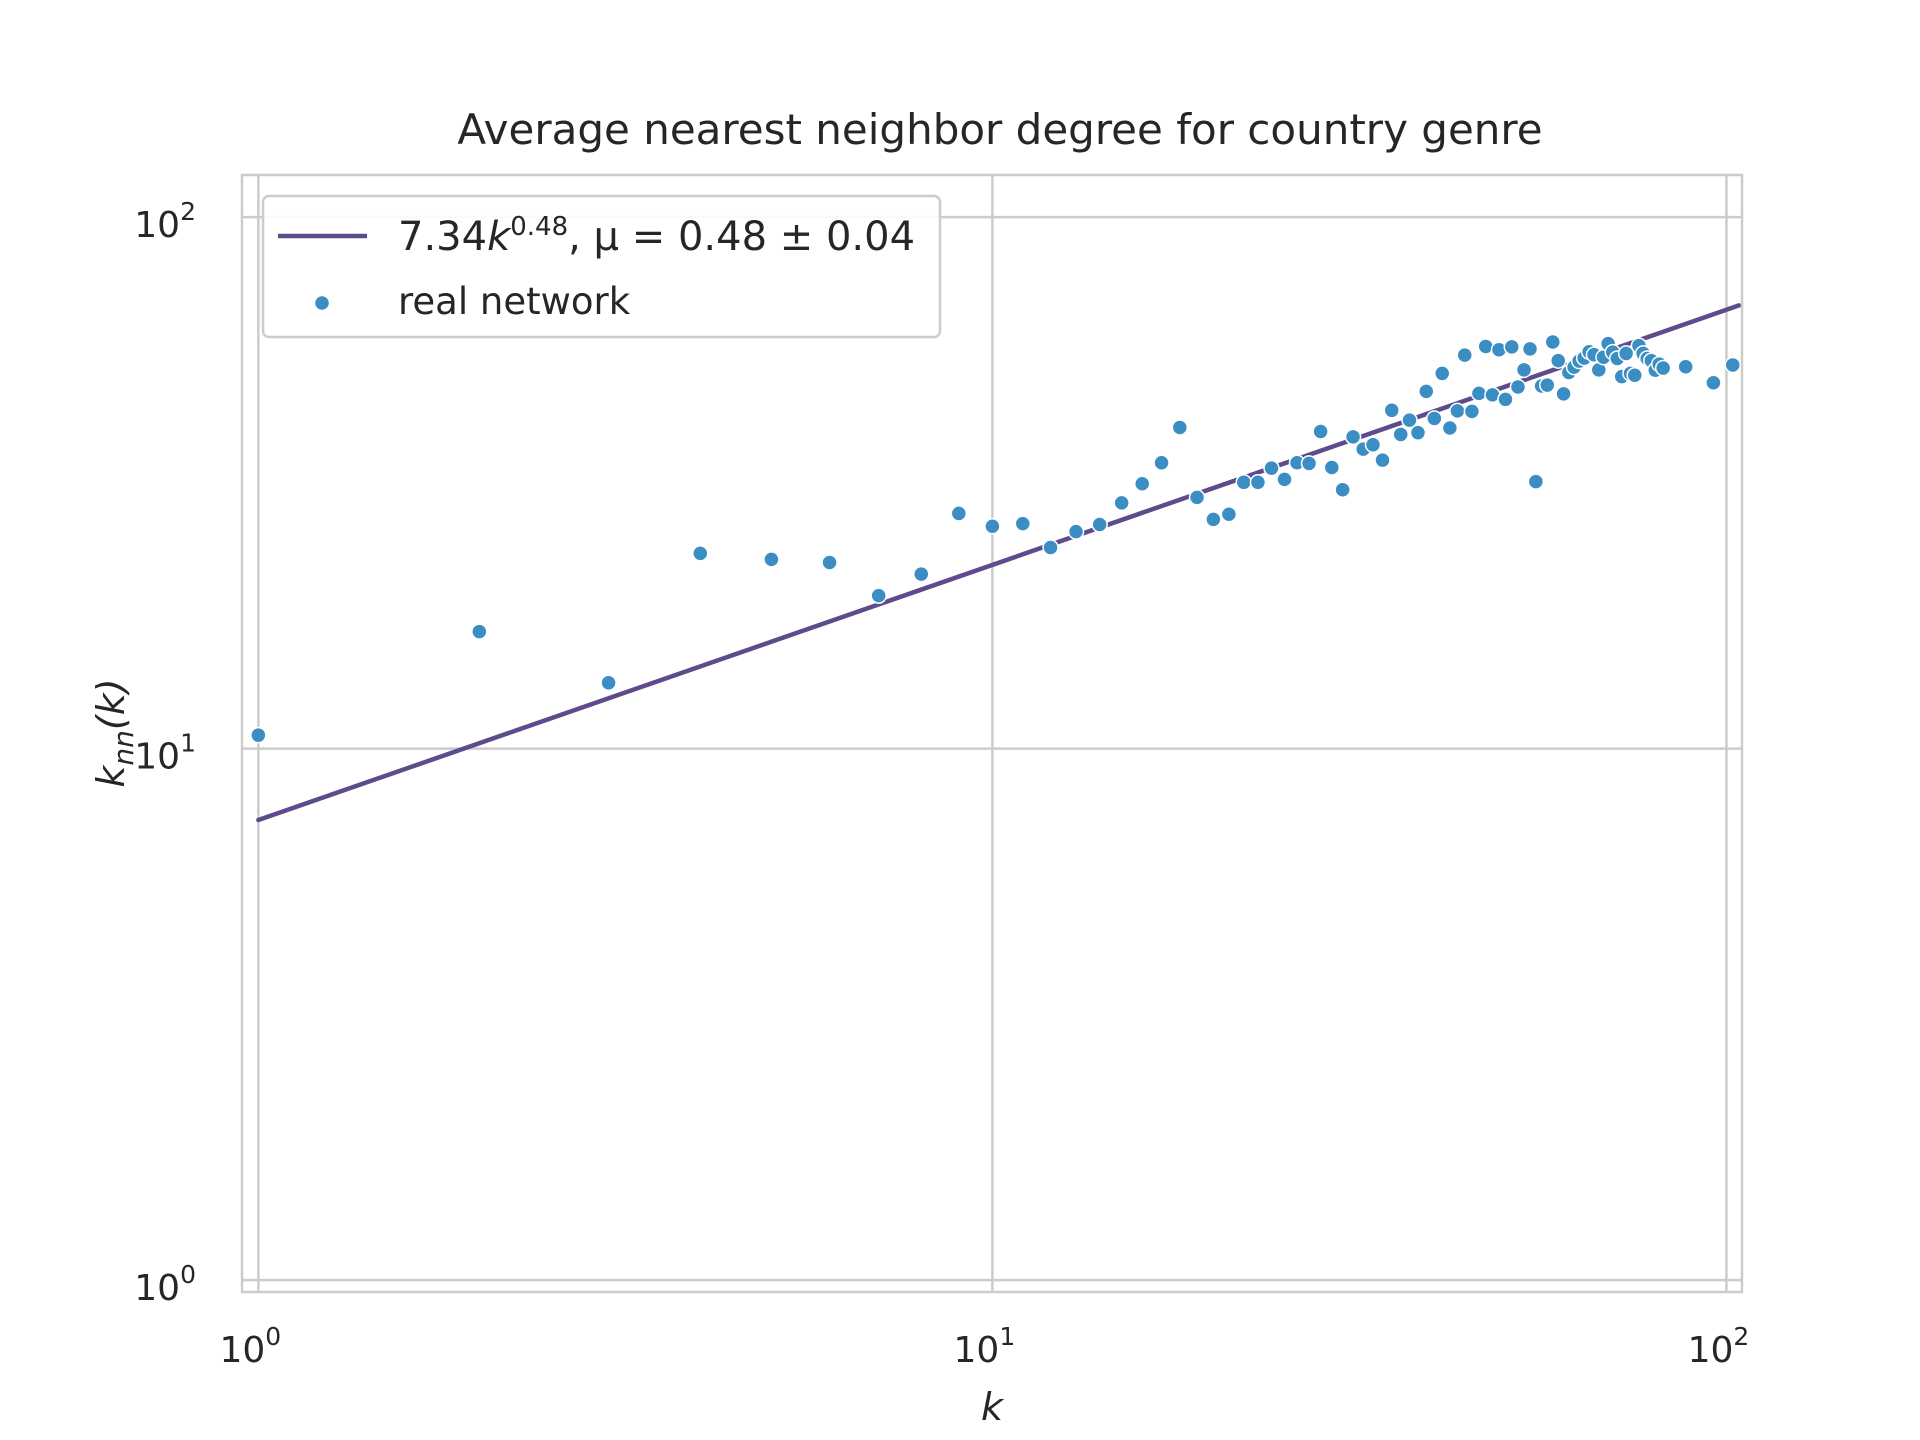 Image resolution: width=1920 pixels, height=1440 pixels. I want to click on legend-fit-rest: , μ = 0.48 ± 0.04, so click(741, 237).